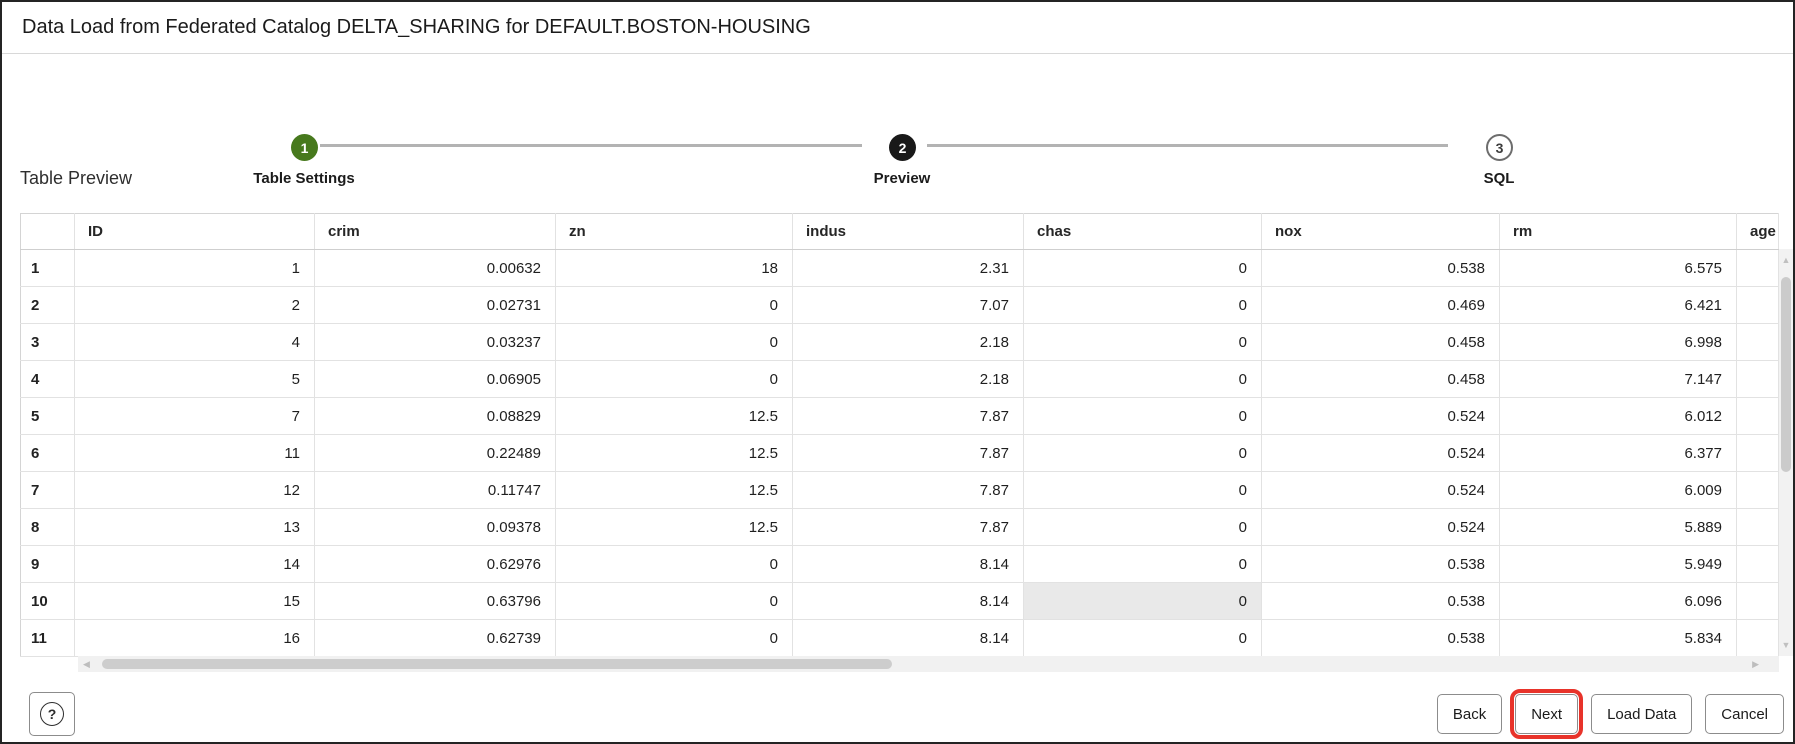  What do you see at coordinates (435, 416) in the screenshot?
I see `cell-crim: 0.08829` at bounding box center [435, 416].